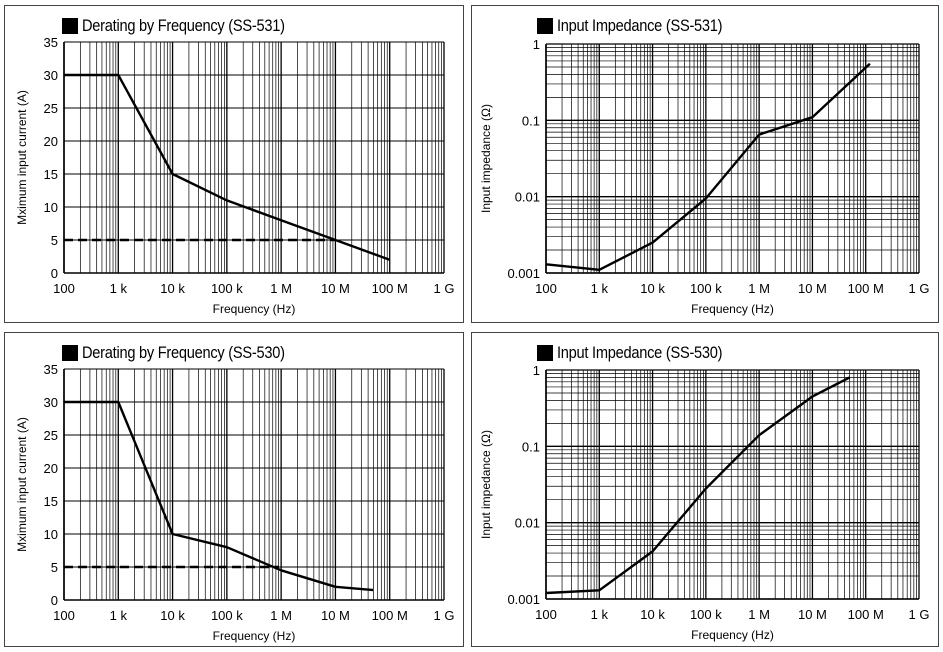  Describe the element at coordinates (183, 352) in the screenshot. I see `chart-title-text: Derating by Frequency (SS-530)` at that location.